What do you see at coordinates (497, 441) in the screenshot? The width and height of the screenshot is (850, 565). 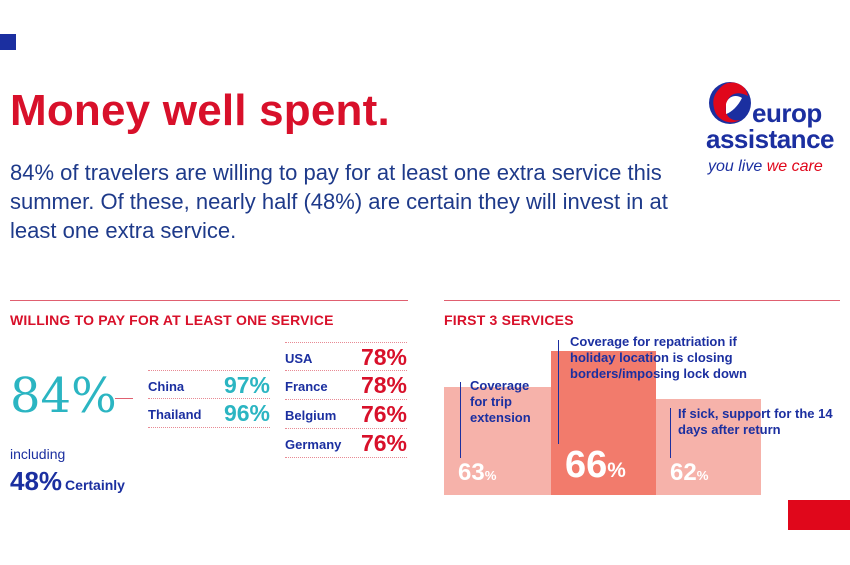 I see `service-bar-trip-extension: 63%` at bounding box center [497, 441].